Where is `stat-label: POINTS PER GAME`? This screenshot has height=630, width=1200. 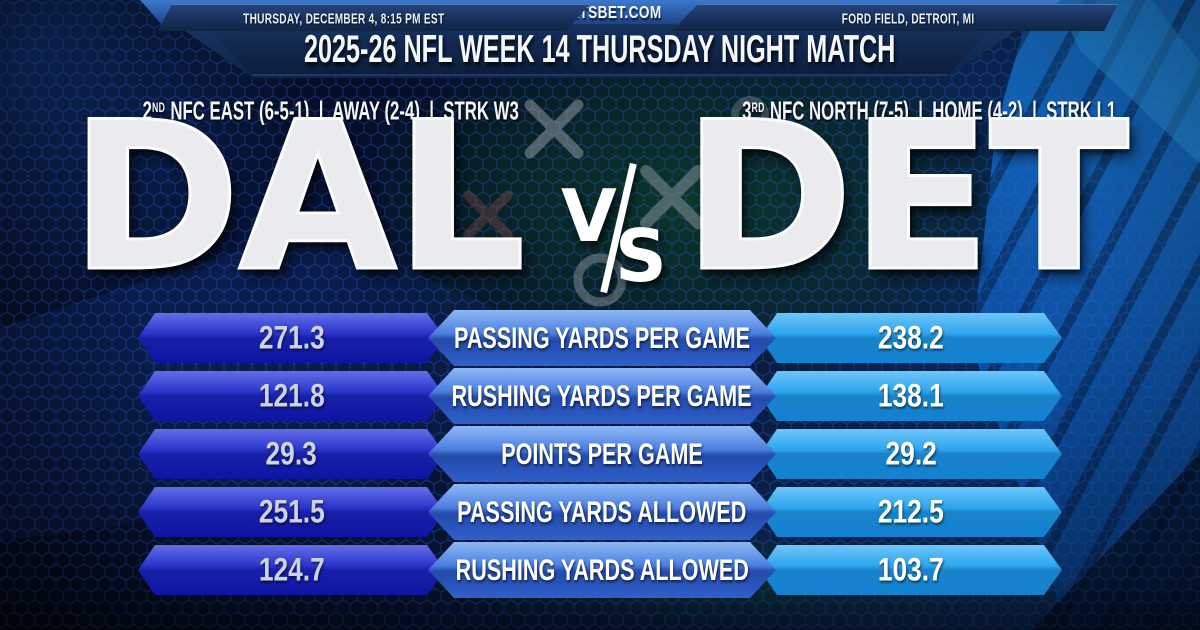
stat-label: POINTS PER GAME is located at coordinates (602, 453).